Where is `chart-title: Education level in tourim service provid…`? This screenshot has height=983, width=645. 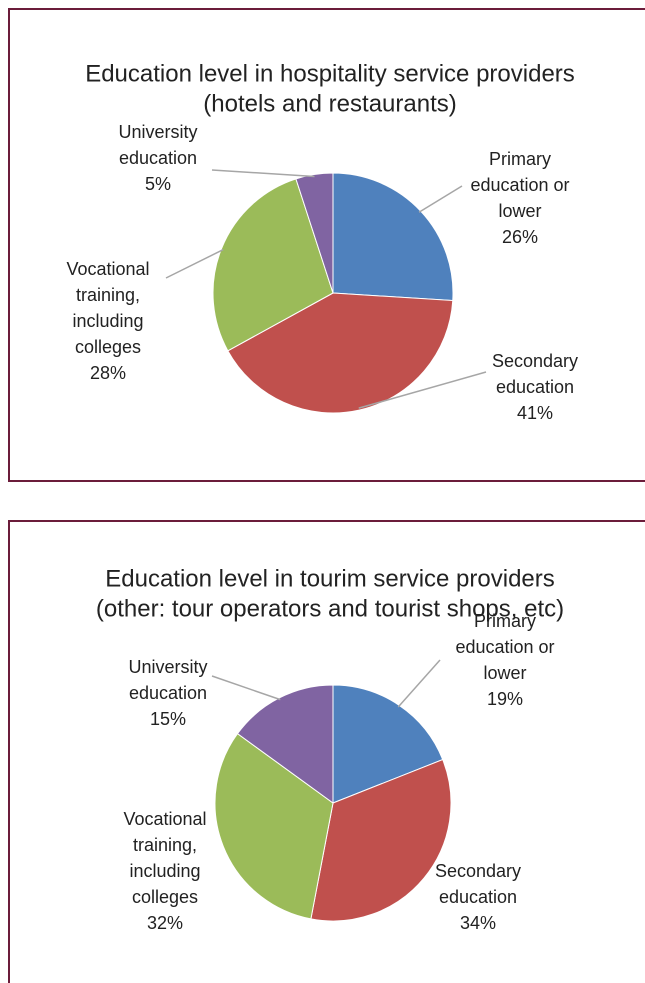 chart-title: Education level in tourim service provid… is located at coordinates (330, 578).